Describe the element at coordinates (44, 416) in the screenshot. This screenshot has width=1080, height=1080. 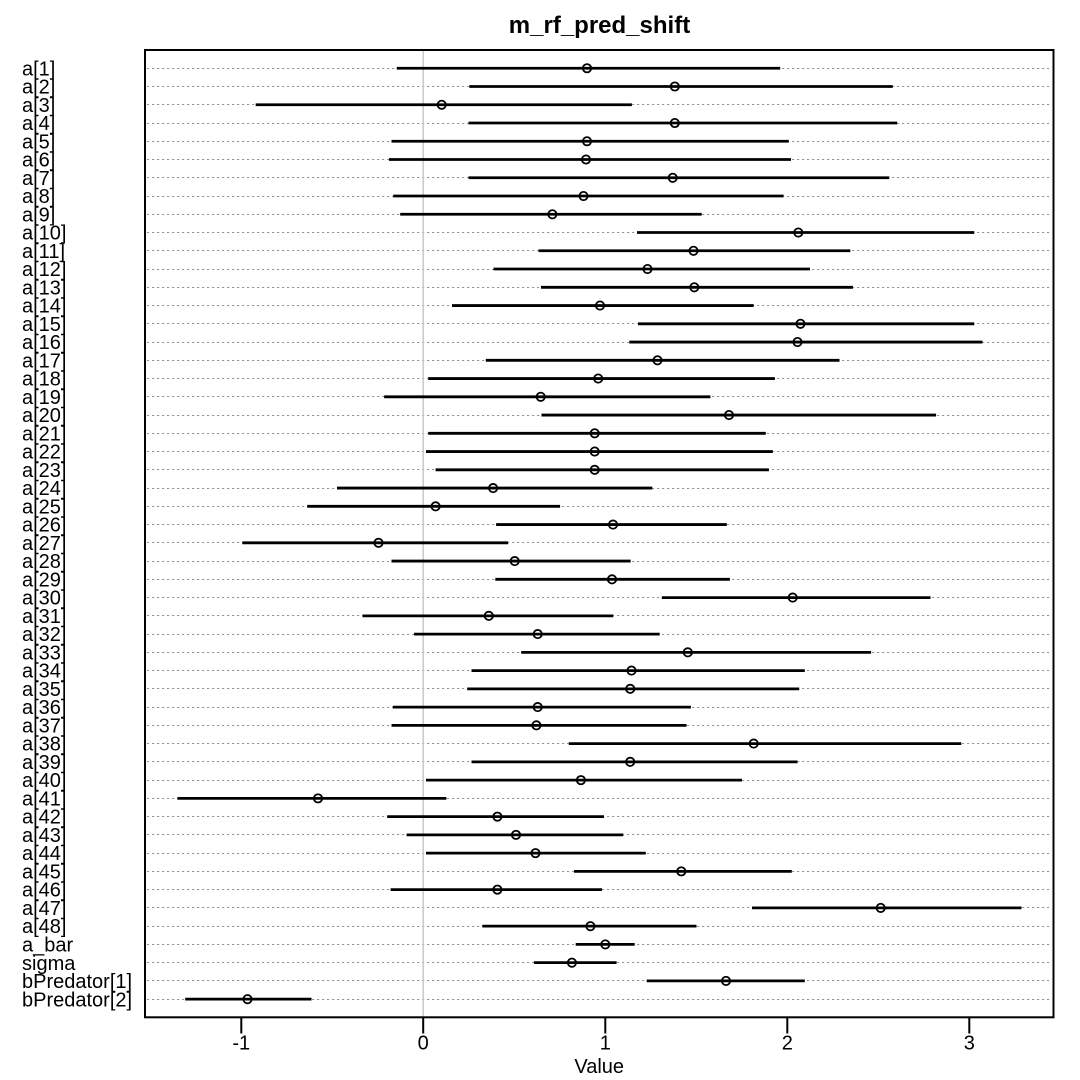
I see `svg-text: a[20]` at that location.